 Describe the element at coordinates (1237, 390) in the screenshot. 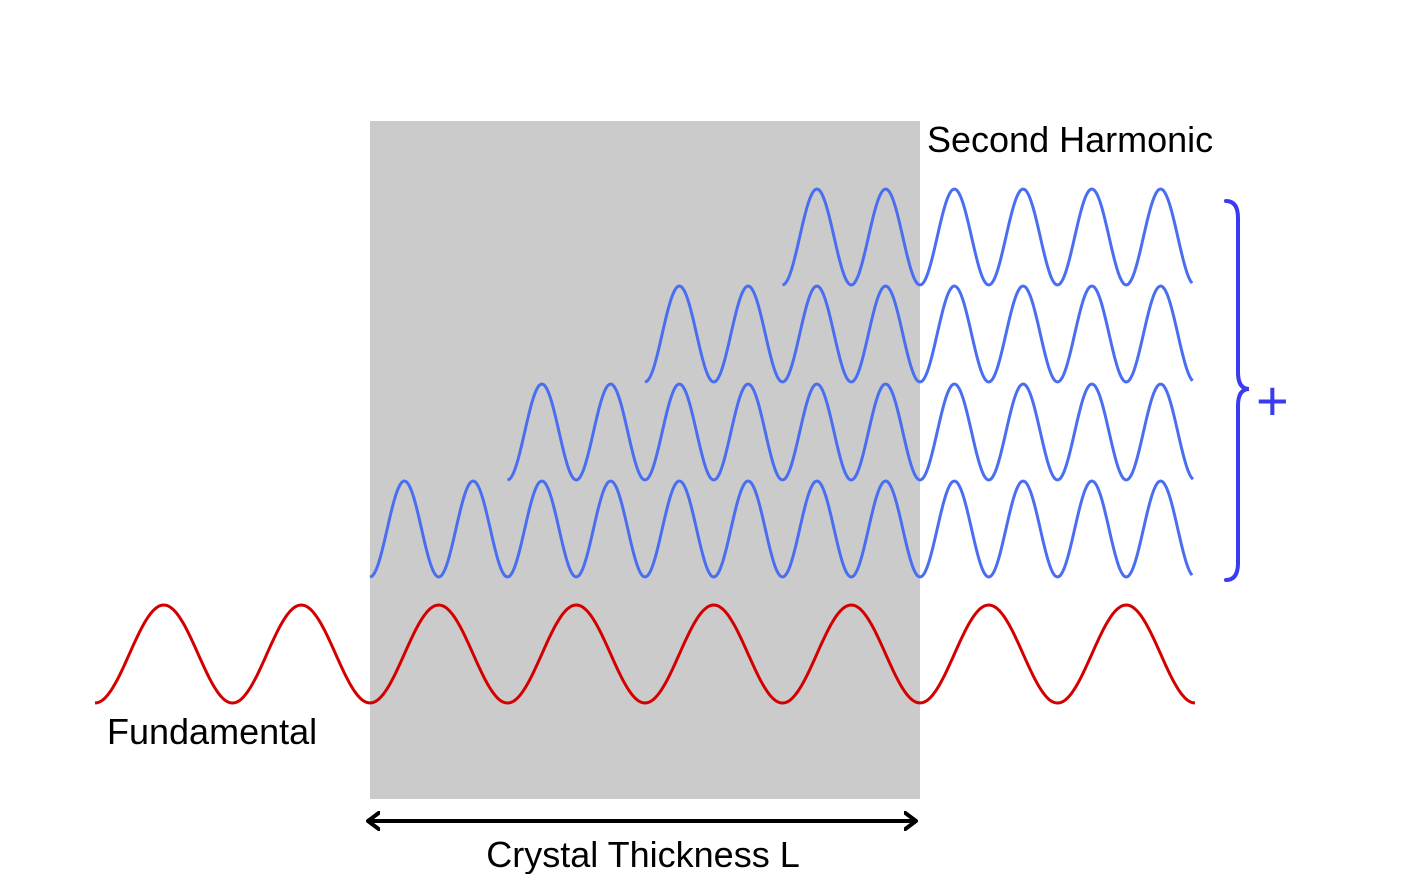

I see `sum-brace` at that location.